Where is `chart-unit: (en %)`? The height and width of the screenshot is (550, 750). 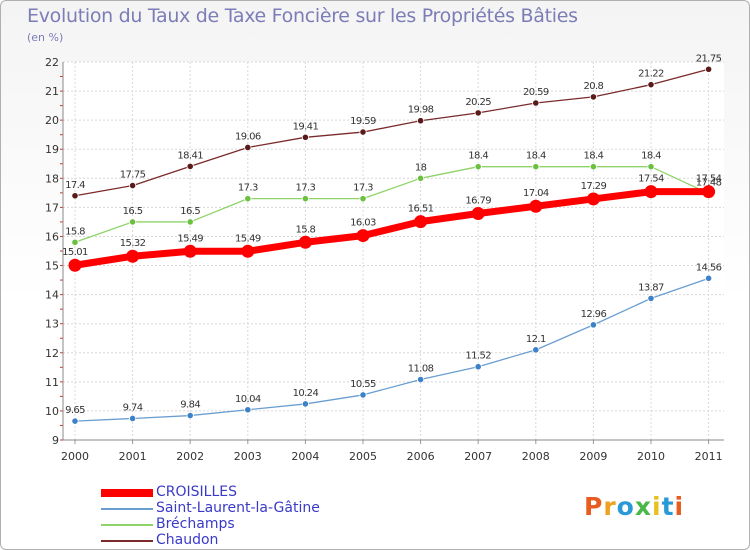 chart-unit: (en %) is located at coordinates (45, 37).